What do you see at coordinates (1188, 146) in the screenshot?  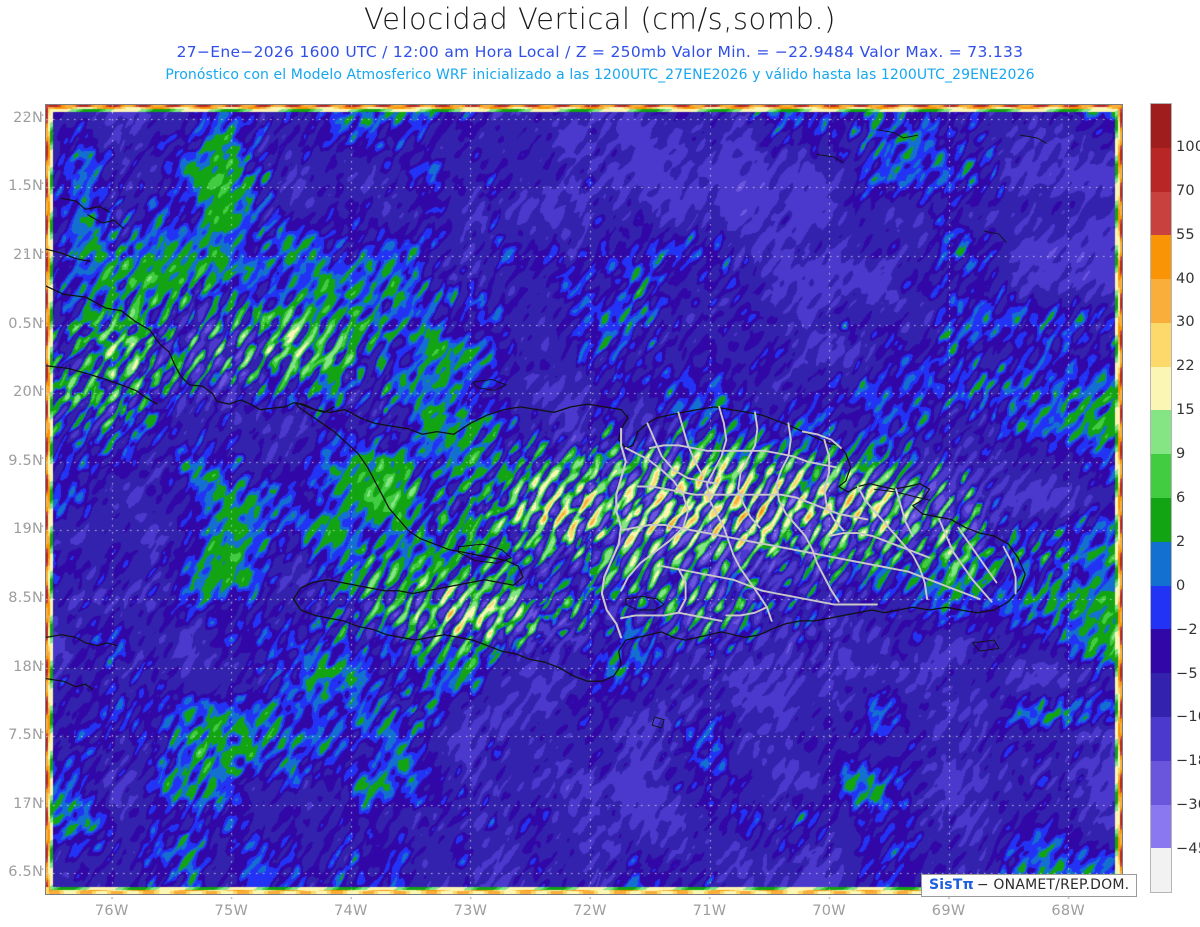 I see `colorbar-tick-label: 100` at bounding box center [1188, 146].